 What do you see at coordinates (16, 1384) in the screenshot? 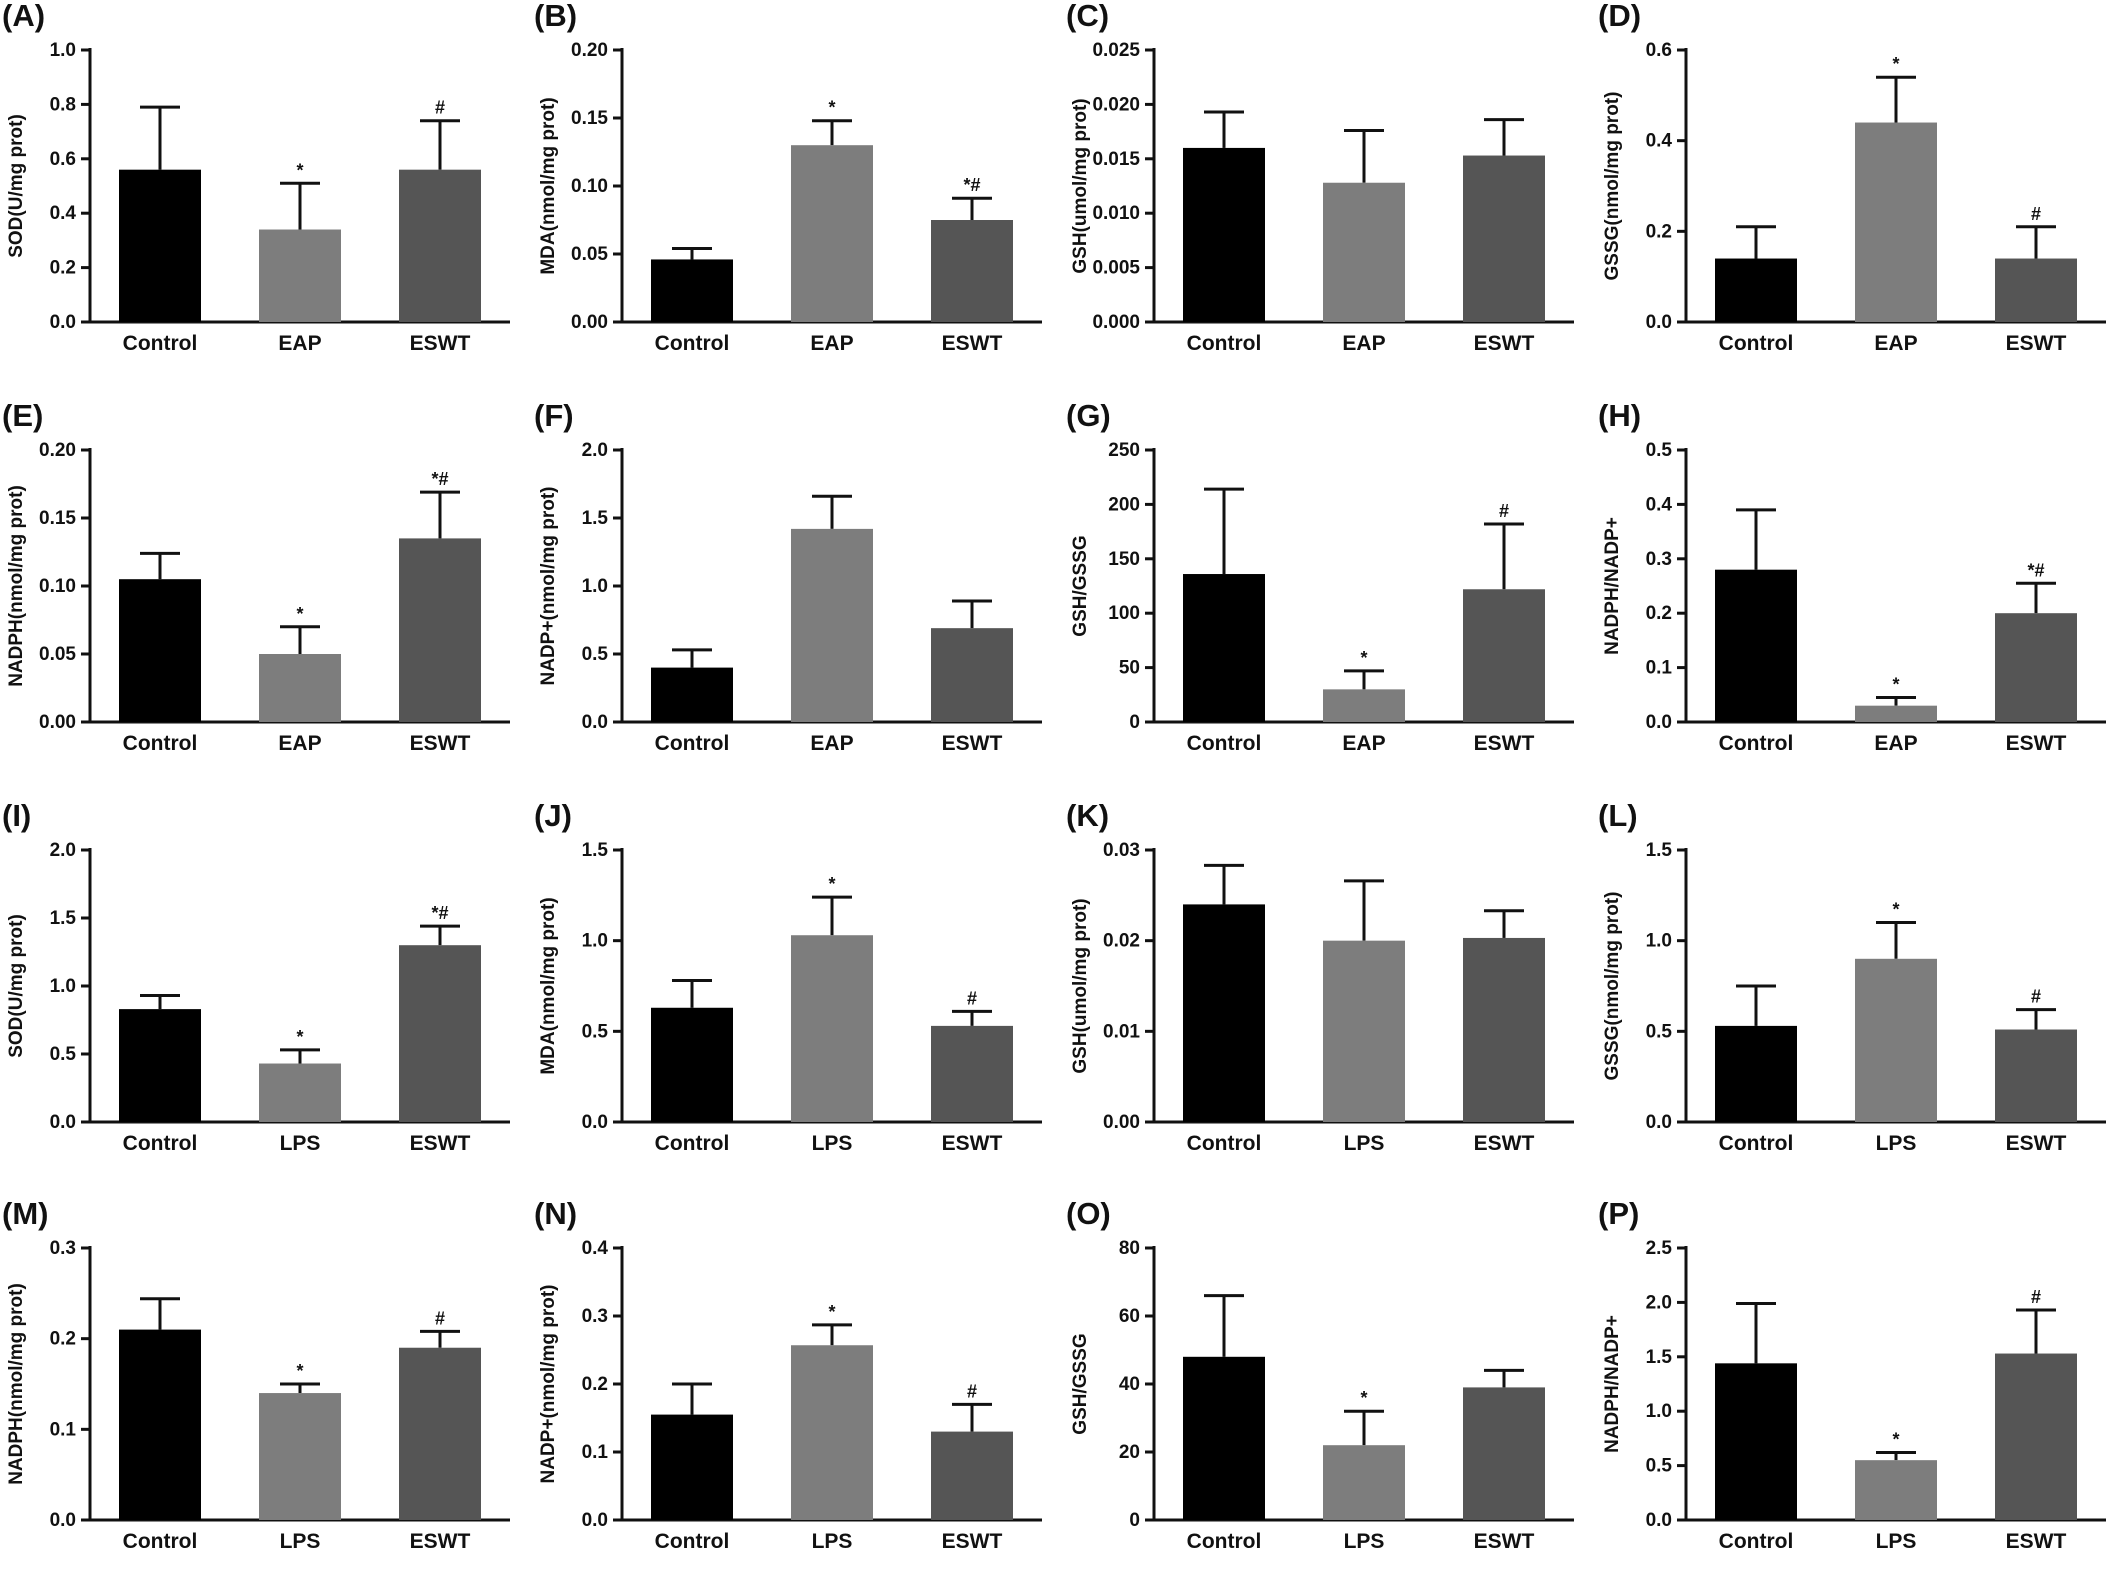
I see `y-axis-label: NADPH(nmol/mg prot)` at bounding box center [16, 1384].